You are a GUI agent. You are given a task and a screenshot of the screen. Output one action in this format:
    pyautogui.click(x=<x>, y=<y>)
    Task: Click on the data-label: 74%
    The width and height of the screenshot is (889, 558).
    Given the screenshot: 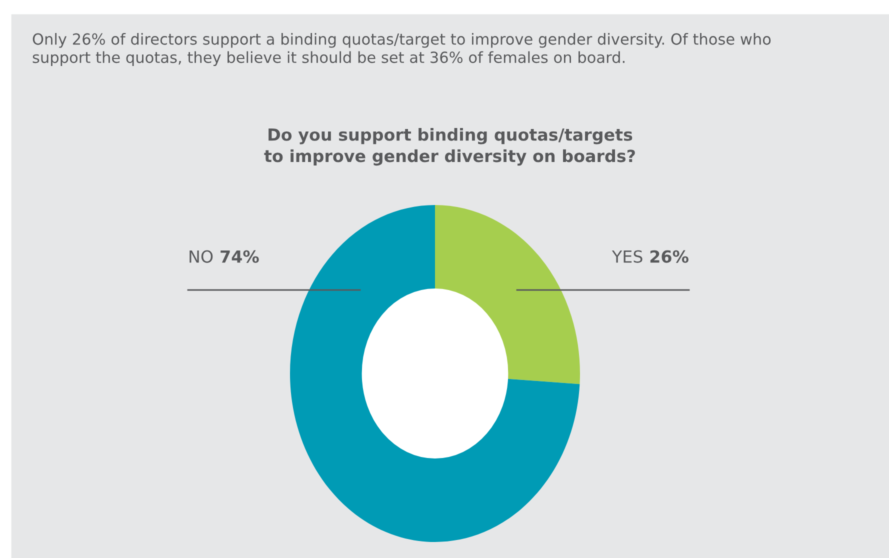 What is the action you would take?
    pyautogui.click(x=239, y=256)
    